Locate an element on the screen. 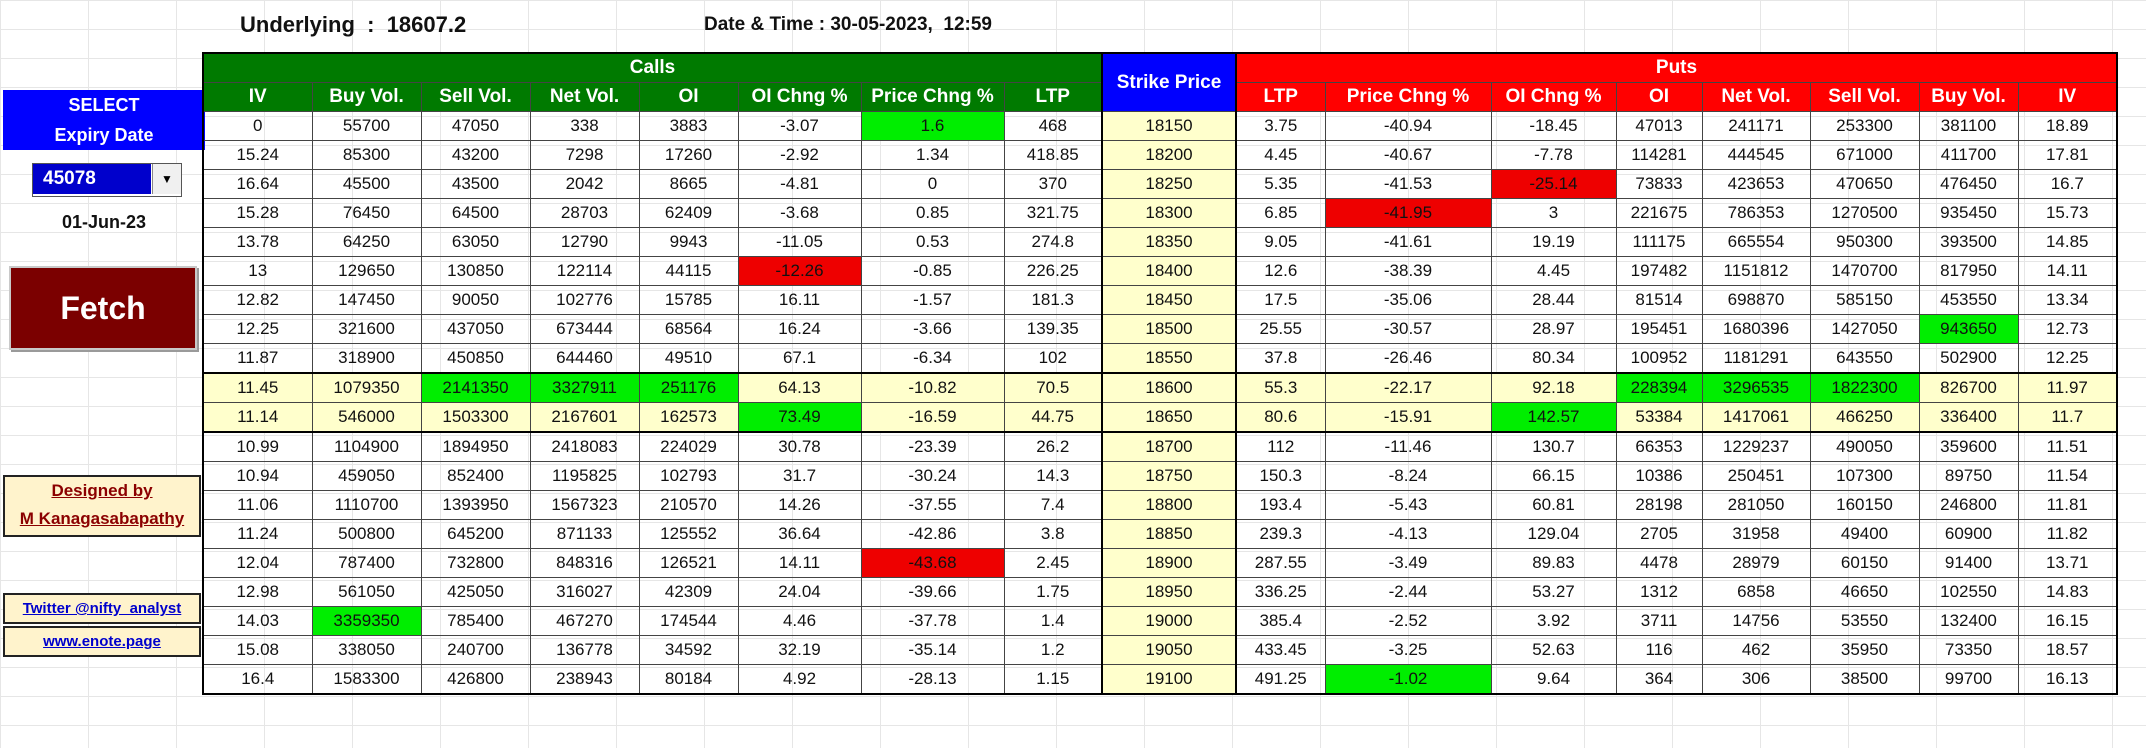  put-cell: 28198 is located at coordinates (1659, 505).